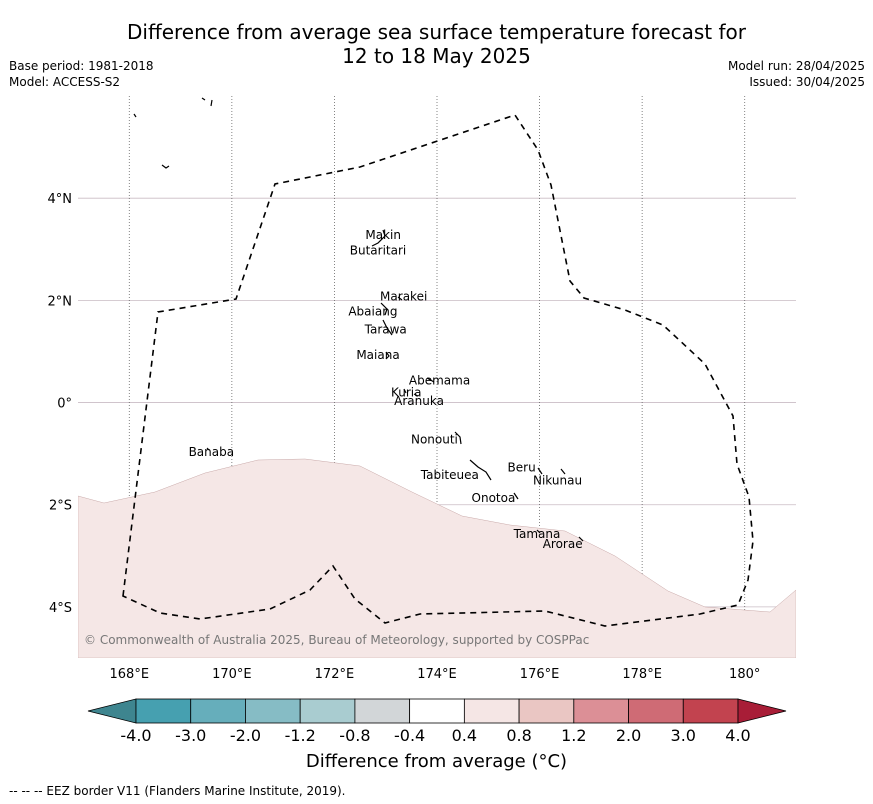 Image resolution: width=873 pixels, height=804 pixels. I want to click on colorbar-tick-label: -4.0, so click(135, 735).